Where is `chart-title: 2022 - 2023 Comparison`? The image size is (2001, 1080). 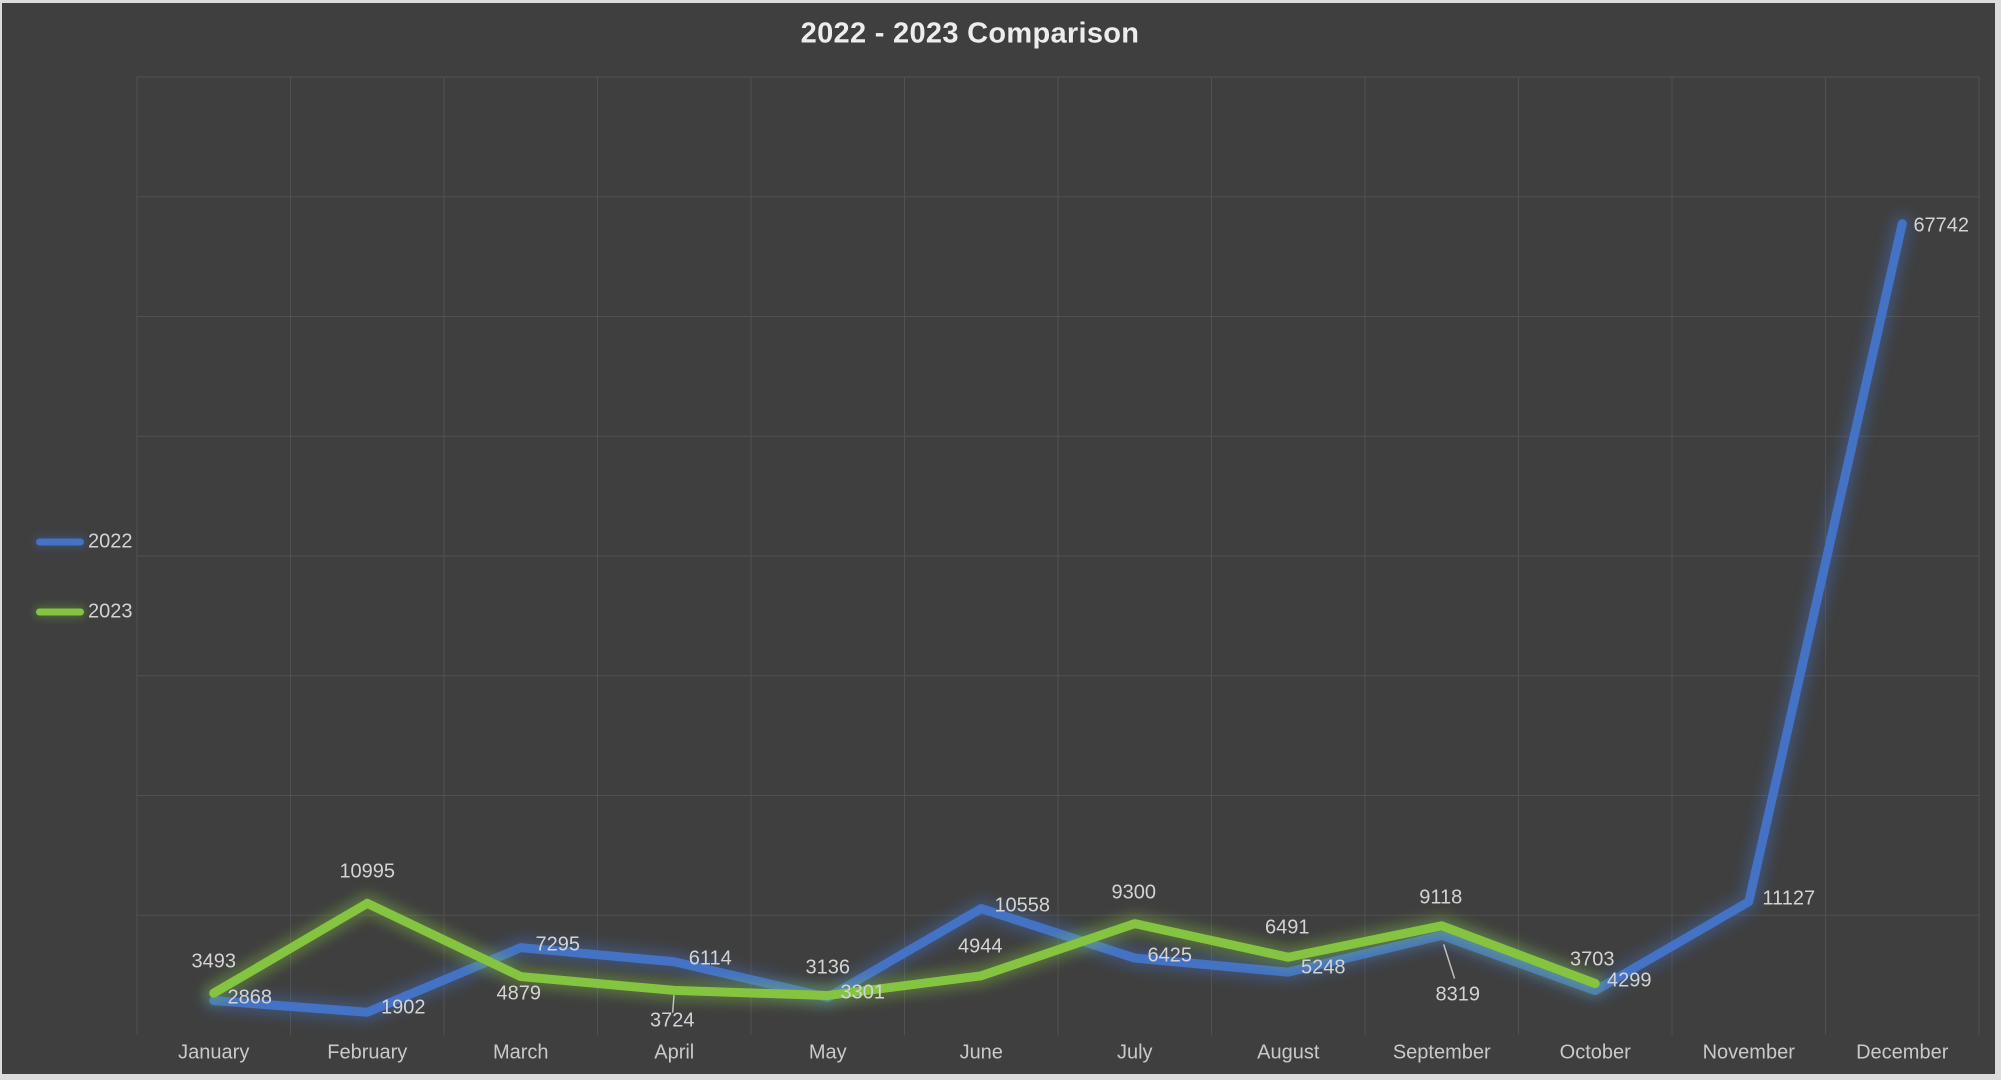 chart-title: 2022 - 2023 Comparison is located at coordinates (970, 33).